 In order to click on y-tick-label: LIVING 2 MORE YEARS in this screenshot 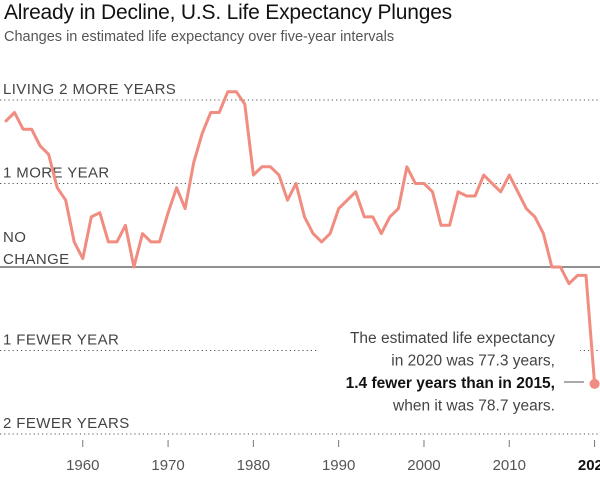, I will do `click(89, 89)`.